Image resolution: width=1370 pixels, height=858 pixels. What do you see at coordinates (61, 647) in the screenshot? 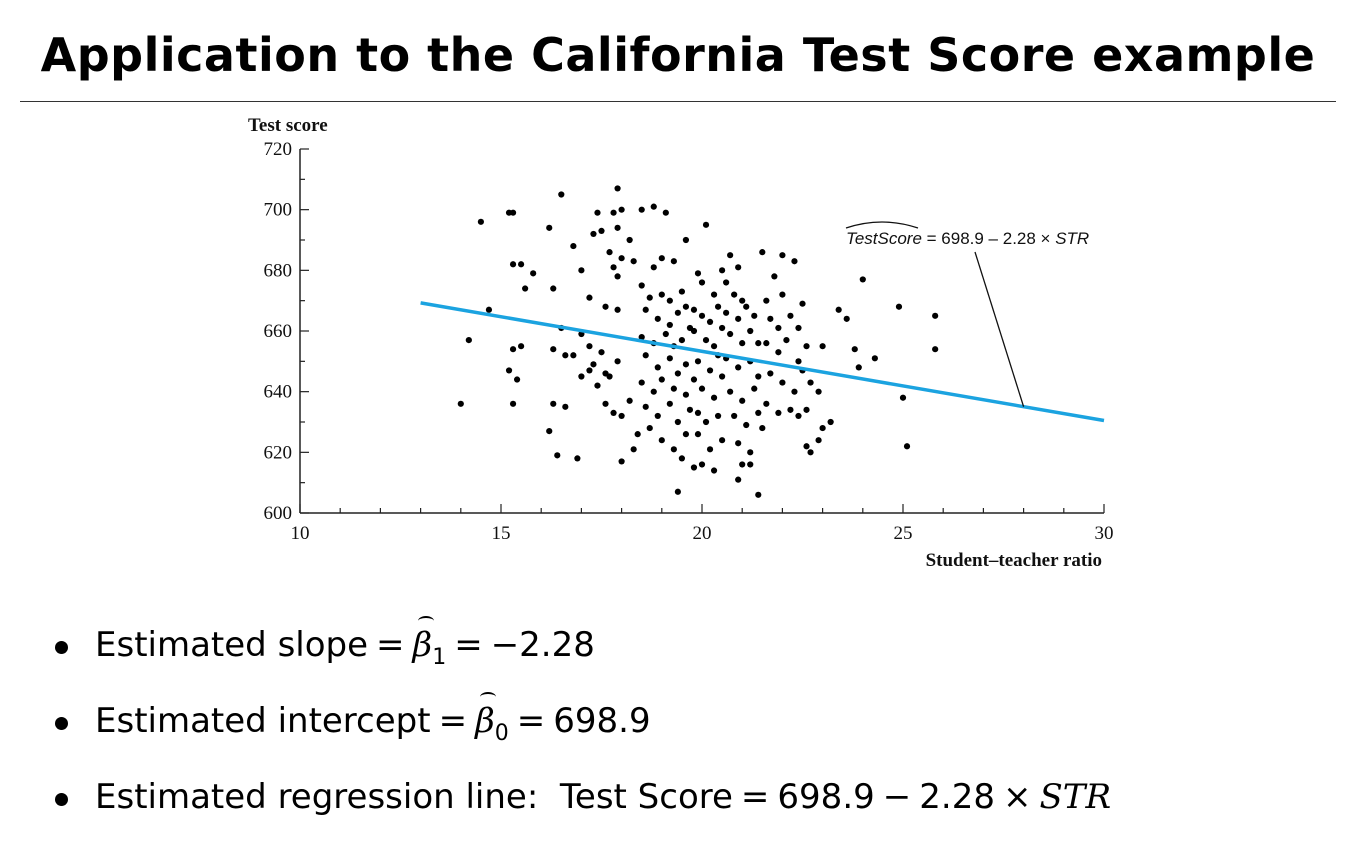
I see `bullet-dot` at bounding box center [61, 647].